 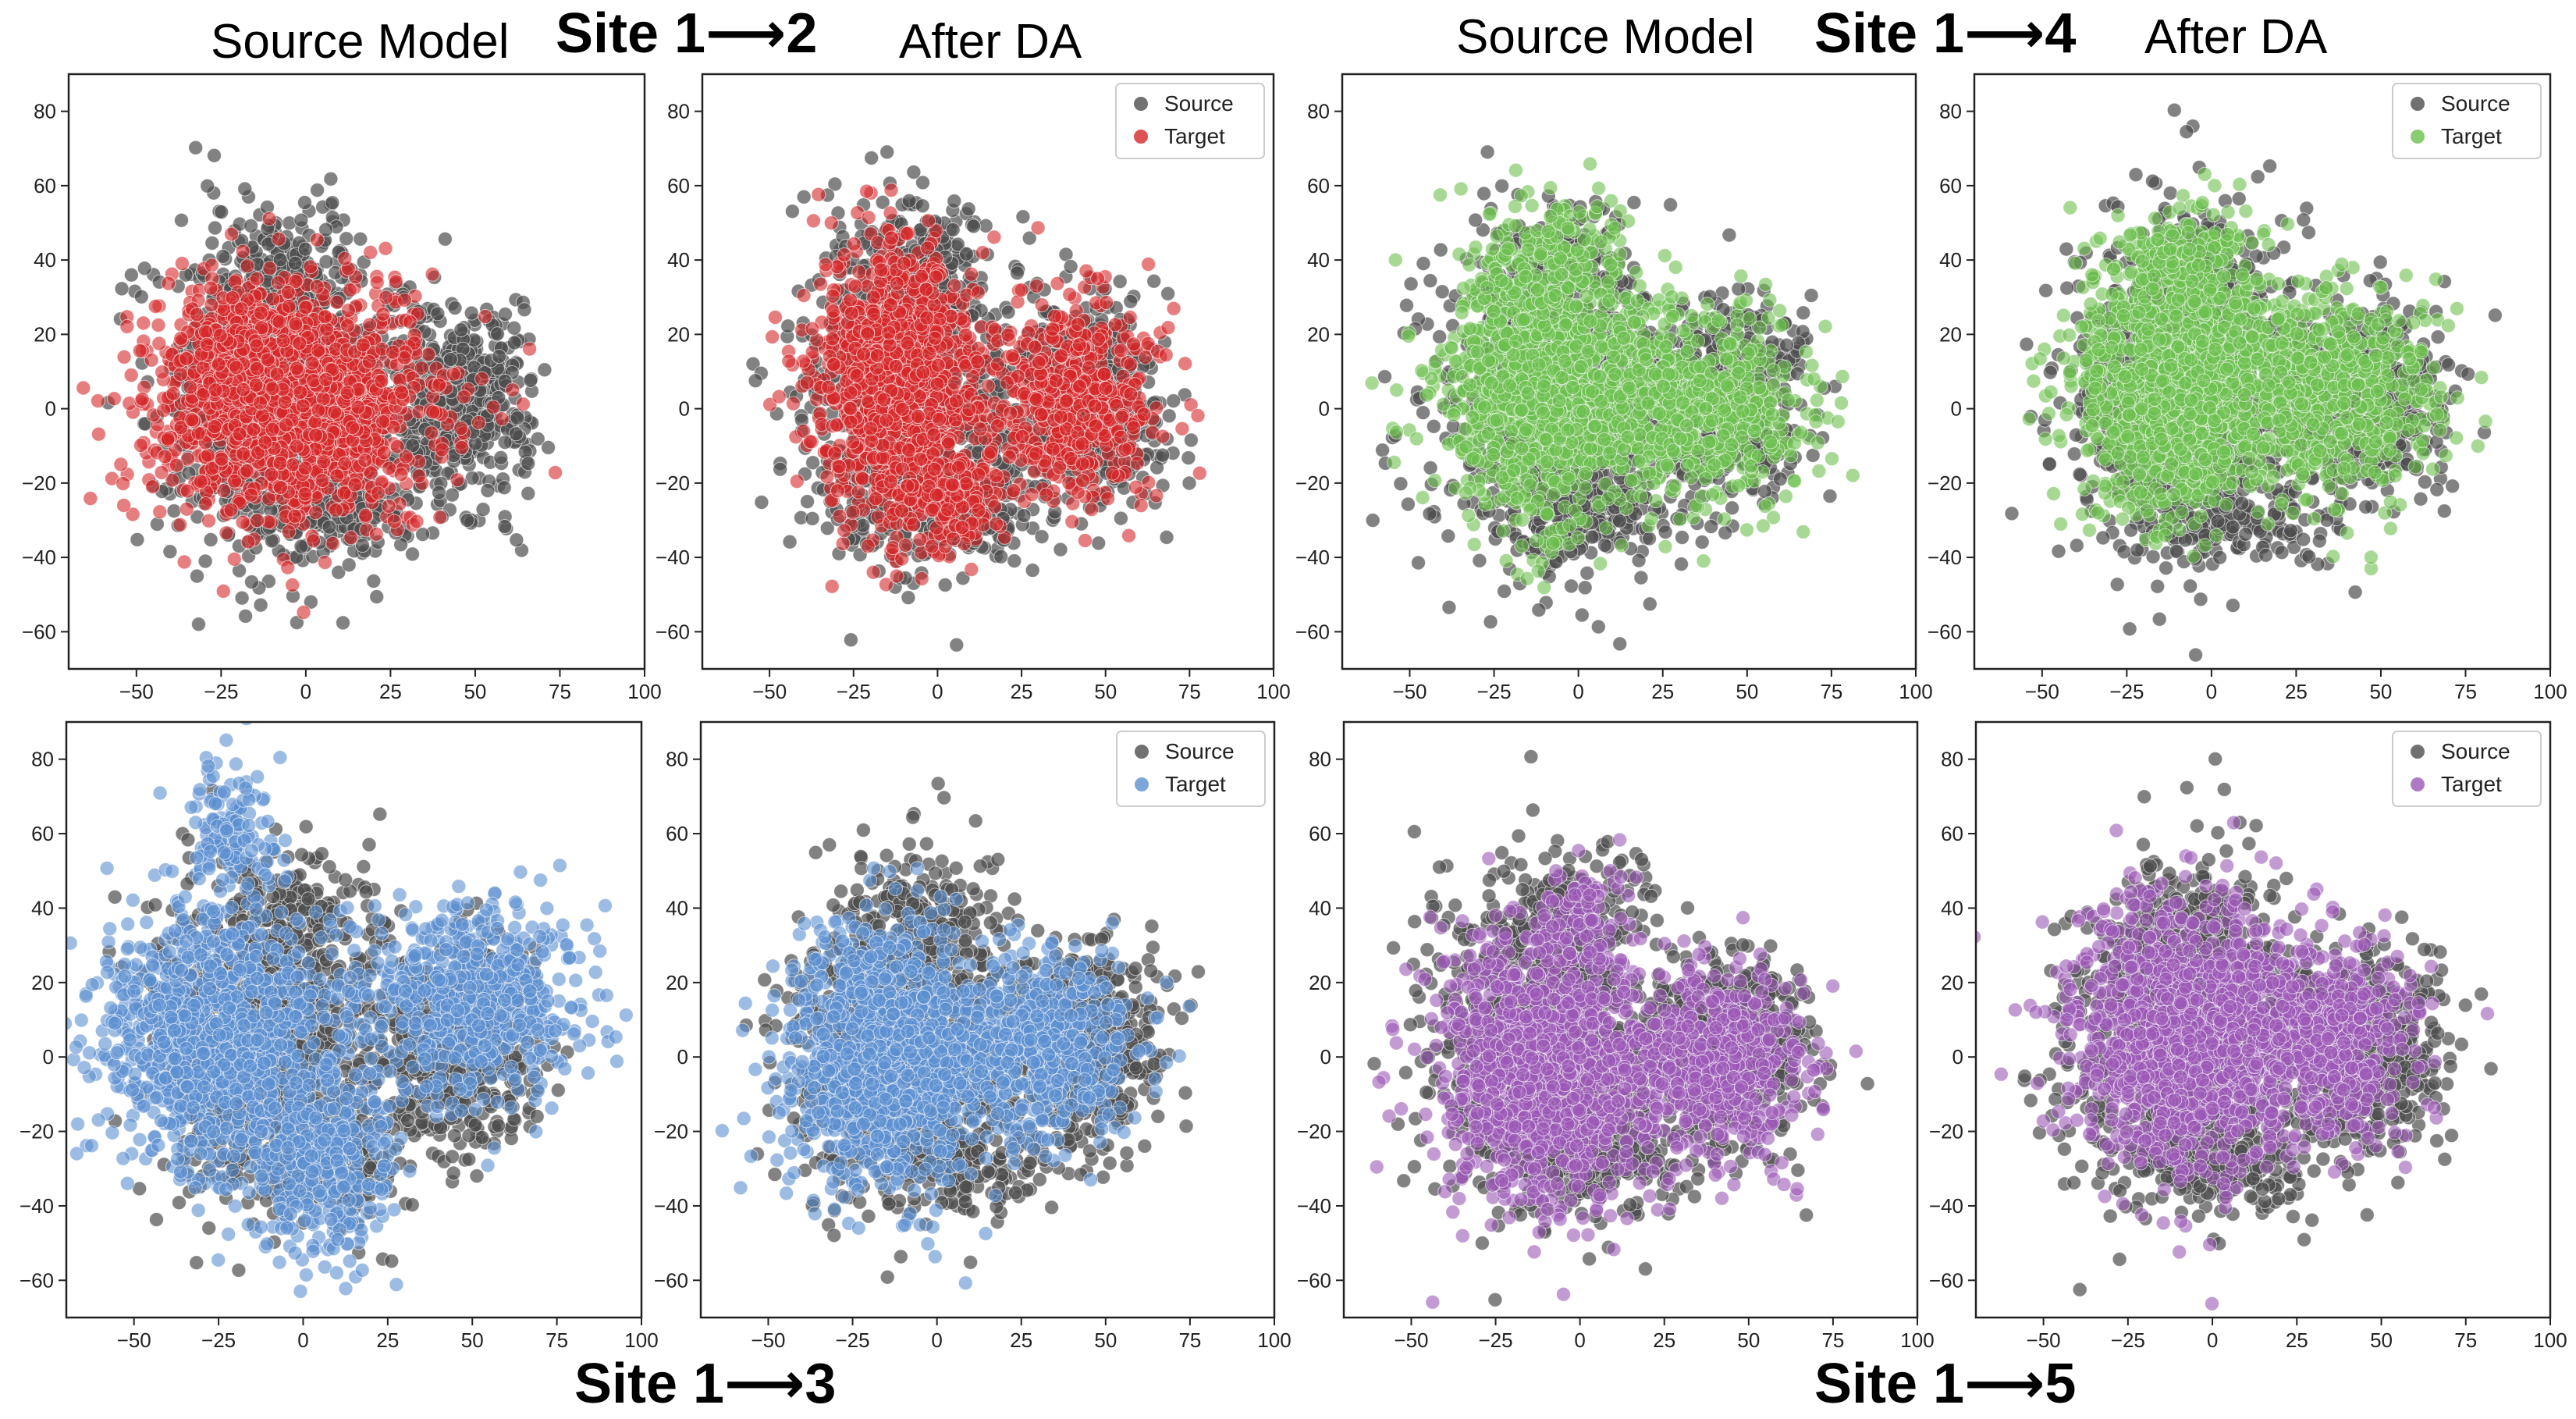 I want to click on top-left-source-model-title: Source Model, so click(x=361, y=41).